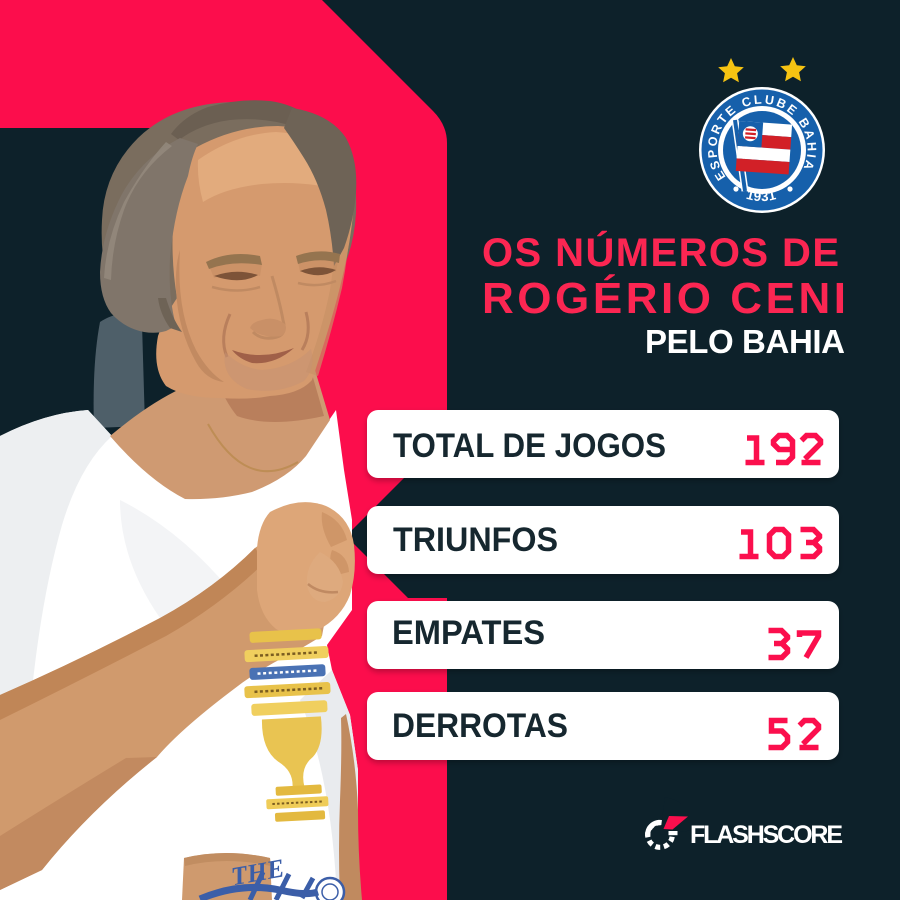  Describe the element at coordinates (468, 633) in the screenshot. I see `svg-text: EMPATES` at that location.